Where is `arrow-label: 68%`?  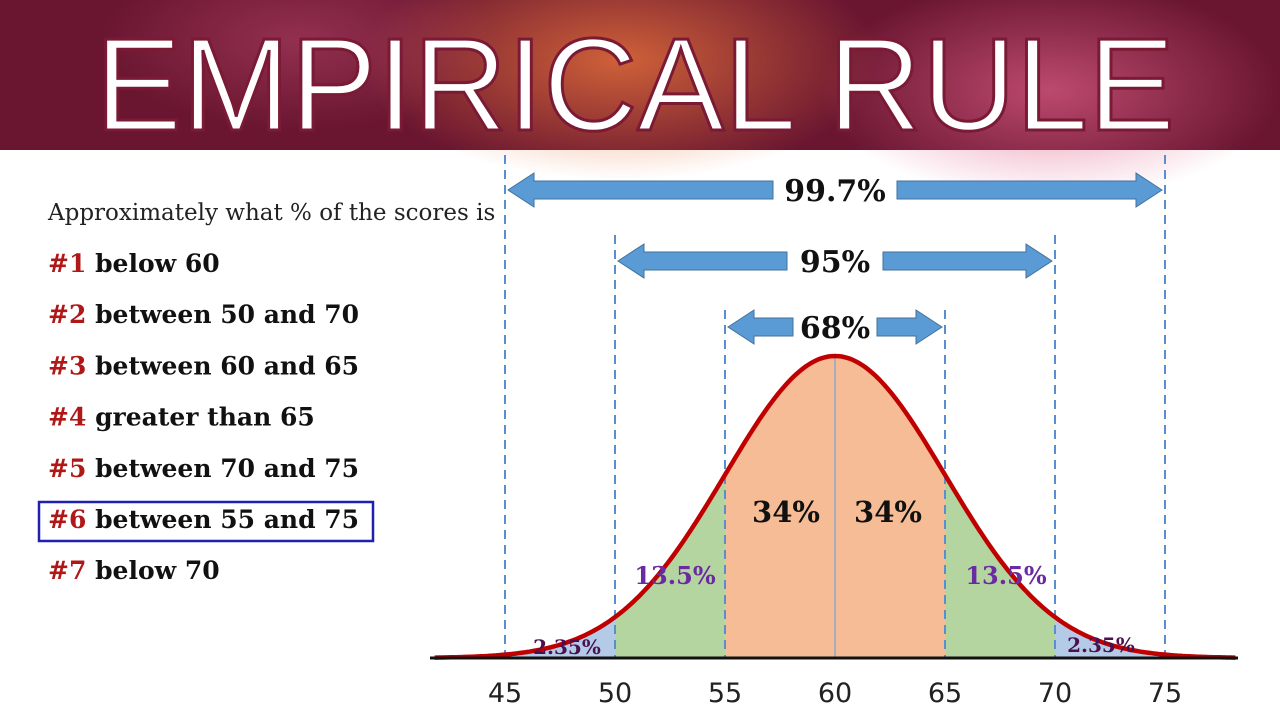
arrow-label: 68% is located at coordinates (835, 328).